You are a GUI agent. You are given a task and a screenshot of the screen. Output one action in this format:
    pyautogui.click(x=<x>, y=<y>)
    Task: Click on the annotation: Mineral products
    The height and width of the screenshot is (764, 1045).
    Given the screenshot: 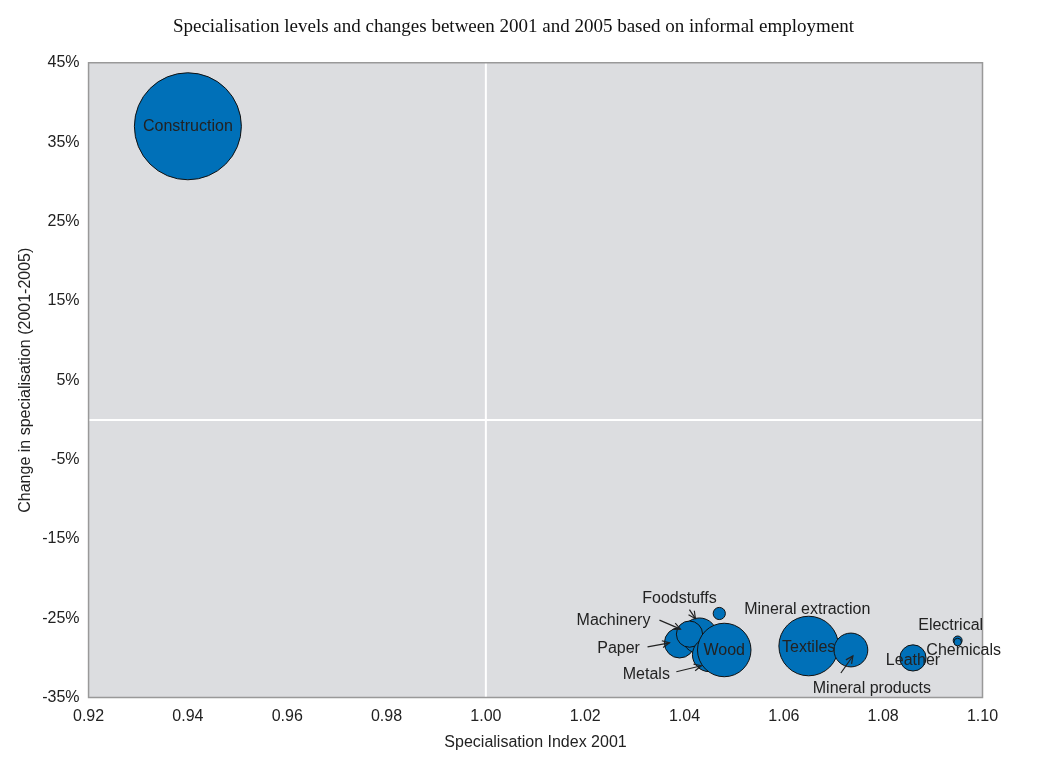 What is the action you would take?
    pyautogui.click(x=872, y=688)
    